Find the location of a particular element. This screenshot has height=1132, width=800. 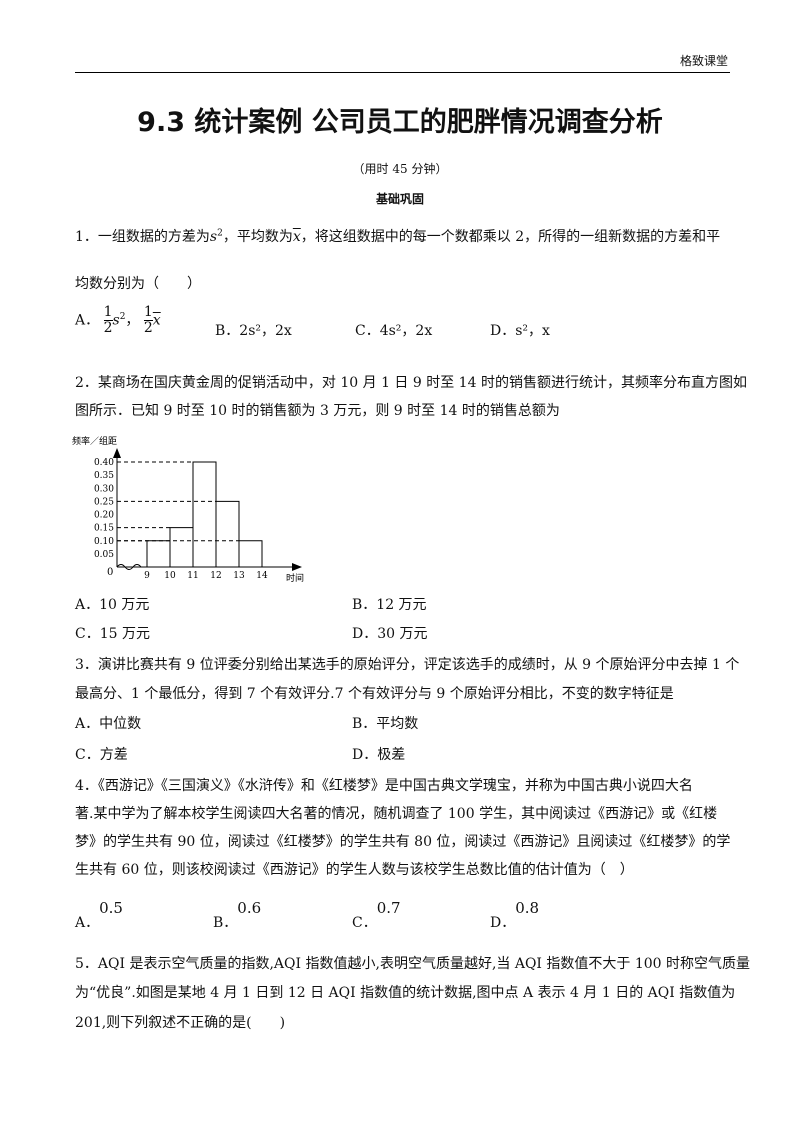

x-tick-label: 12 is located at coordinates (215, 576).